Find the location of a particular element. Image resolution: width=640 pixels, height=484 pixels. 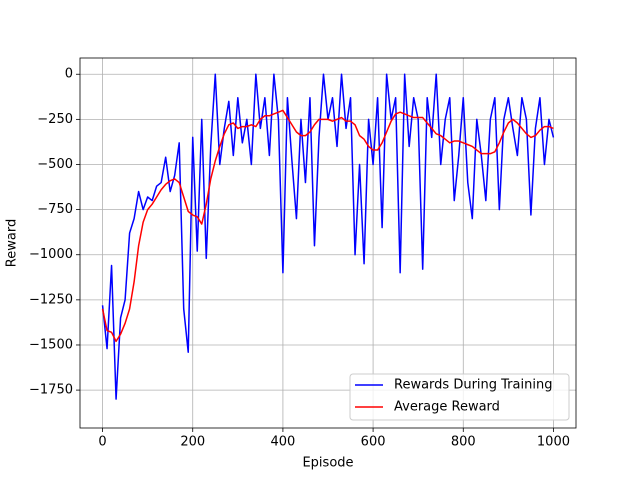

x-tick-label: 400 is located at coordinates (282, 442).